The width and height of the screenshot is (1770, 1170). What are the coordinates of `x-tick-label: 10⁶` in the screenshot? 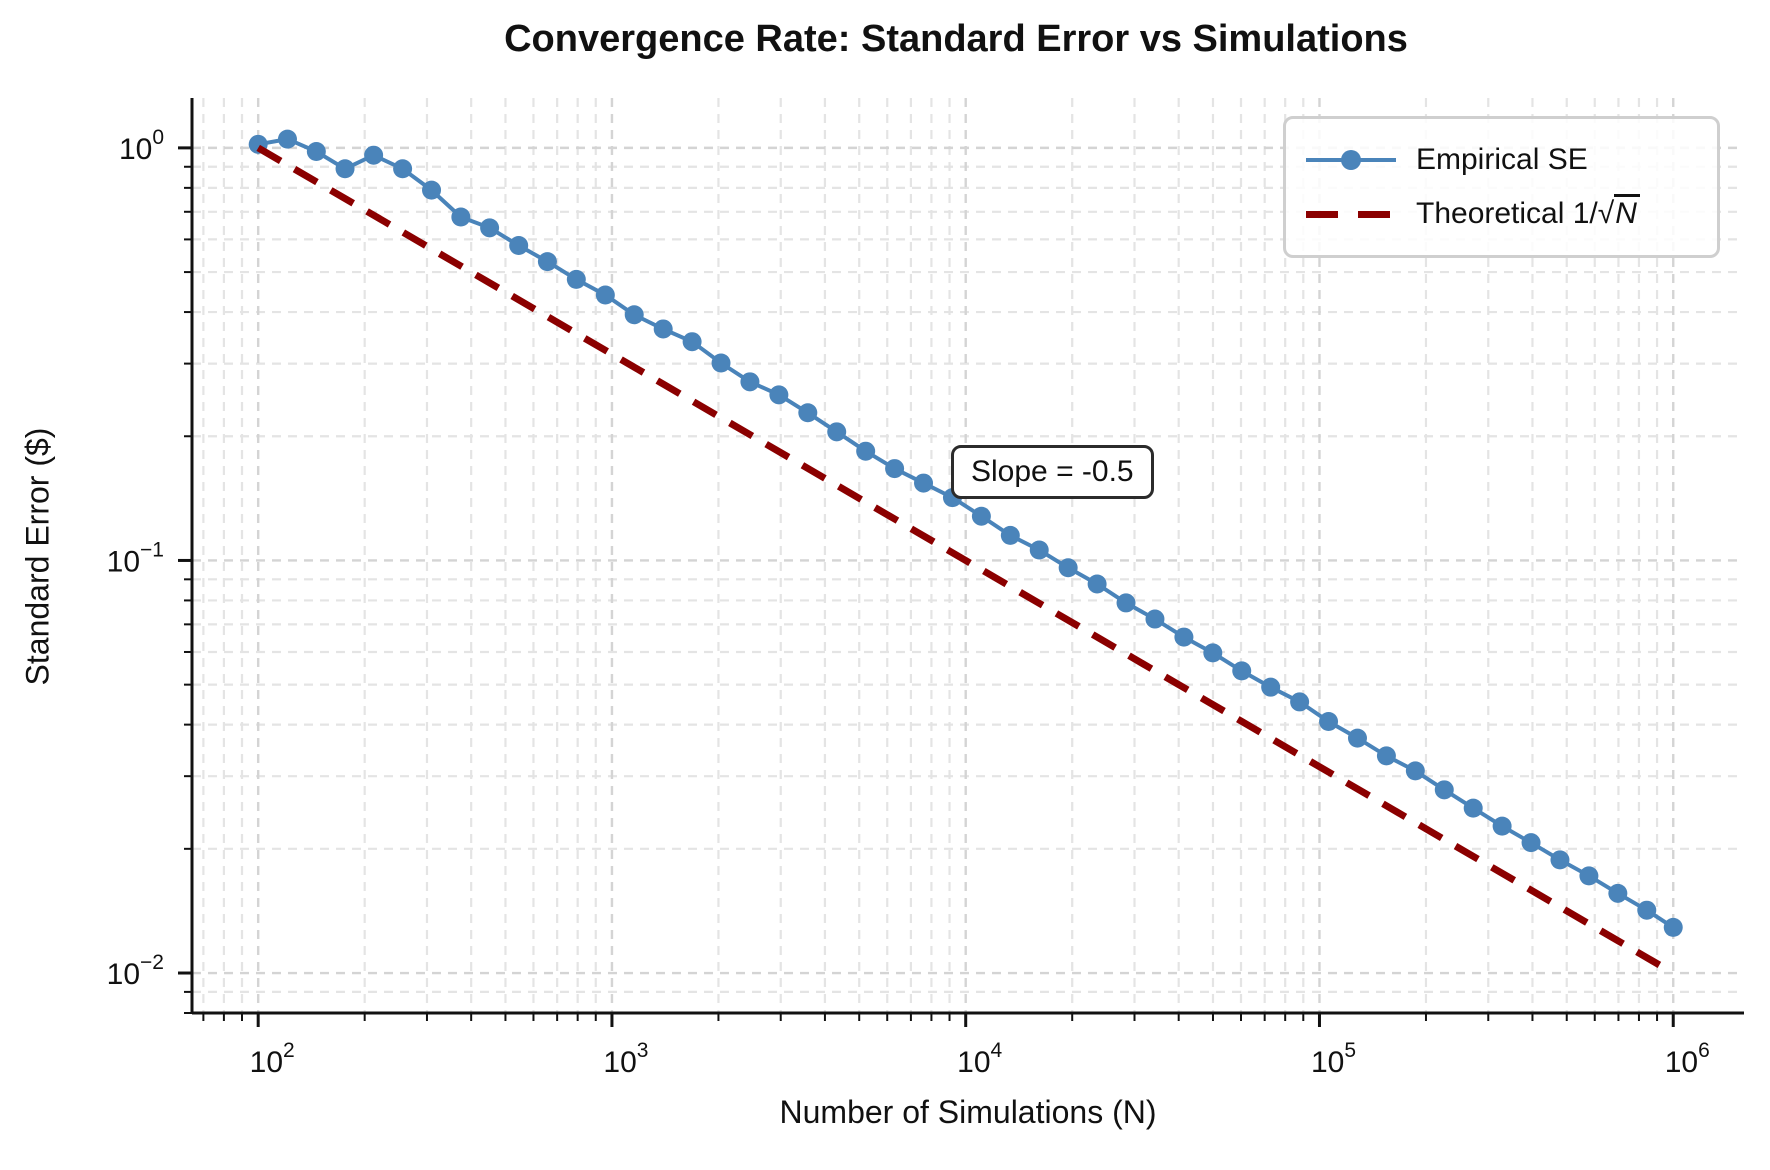 It's located at (1687, 1059).